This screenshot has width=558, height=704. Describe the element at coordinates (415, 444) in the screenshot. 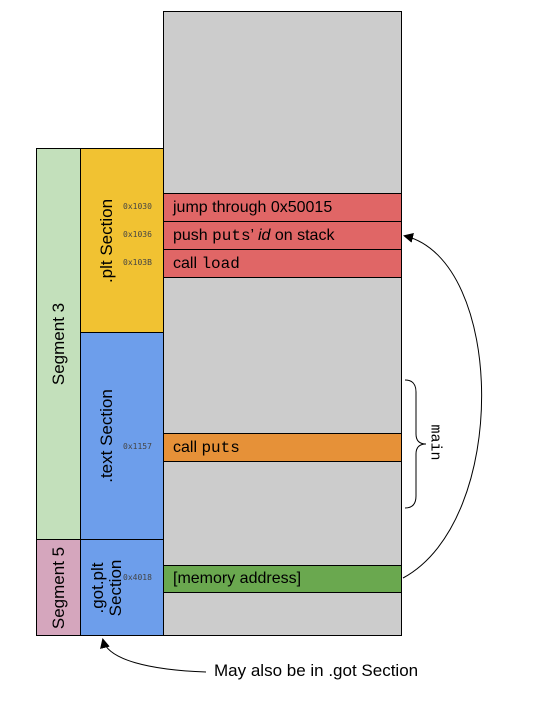

I see `main-brace` at that location.